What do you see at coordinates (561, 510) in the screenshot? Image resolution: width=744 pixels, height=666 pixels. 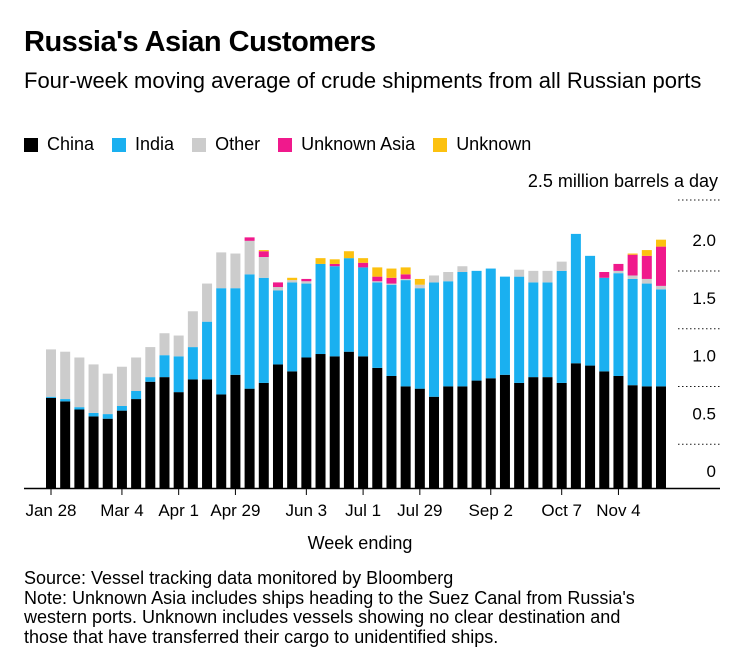 I see `x-tick-label: Oct 7` at bounding box center [561, 510].